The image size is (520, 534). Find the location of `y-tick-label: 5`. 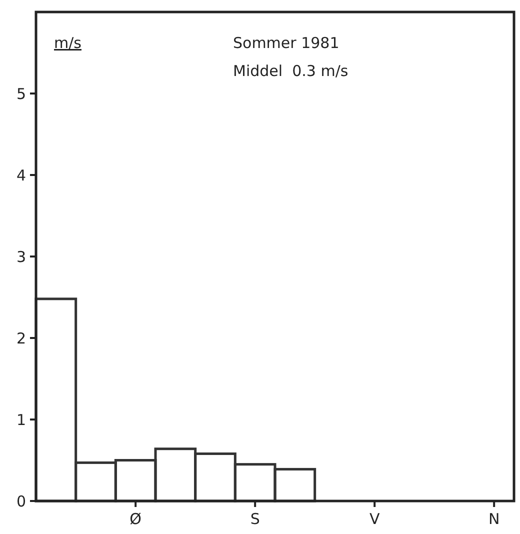

y-tick-label: 5 is located at coordinates (21, 93).